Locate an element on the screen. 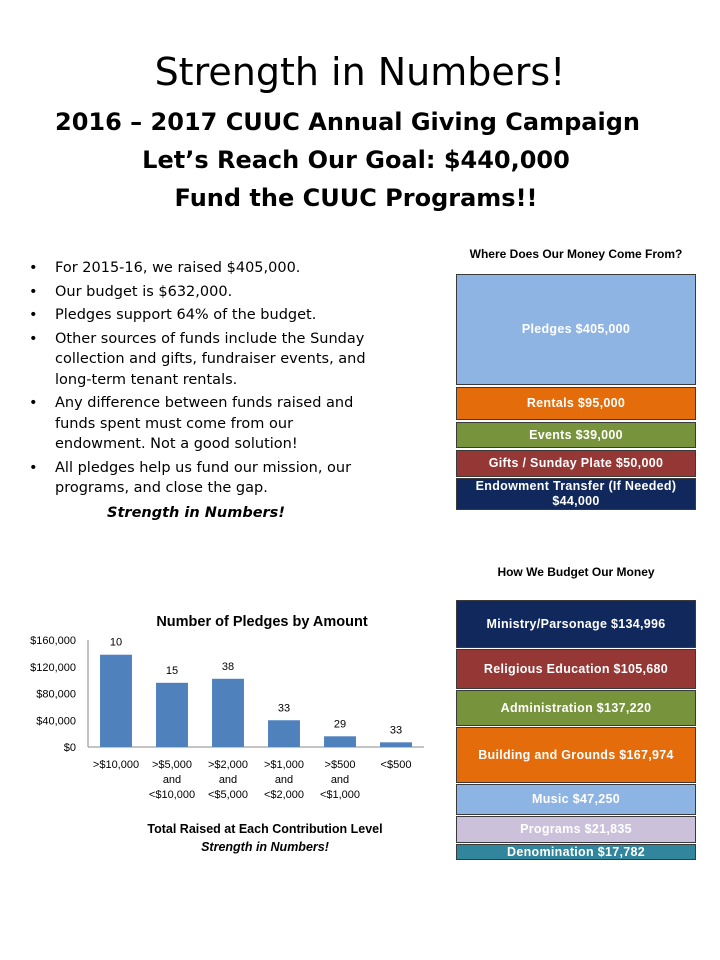 This screenshot has width=720, height=960. income-block-endowment: Endowment Transfer (If Needed) $44,000 is located at coordinates (576, 494).